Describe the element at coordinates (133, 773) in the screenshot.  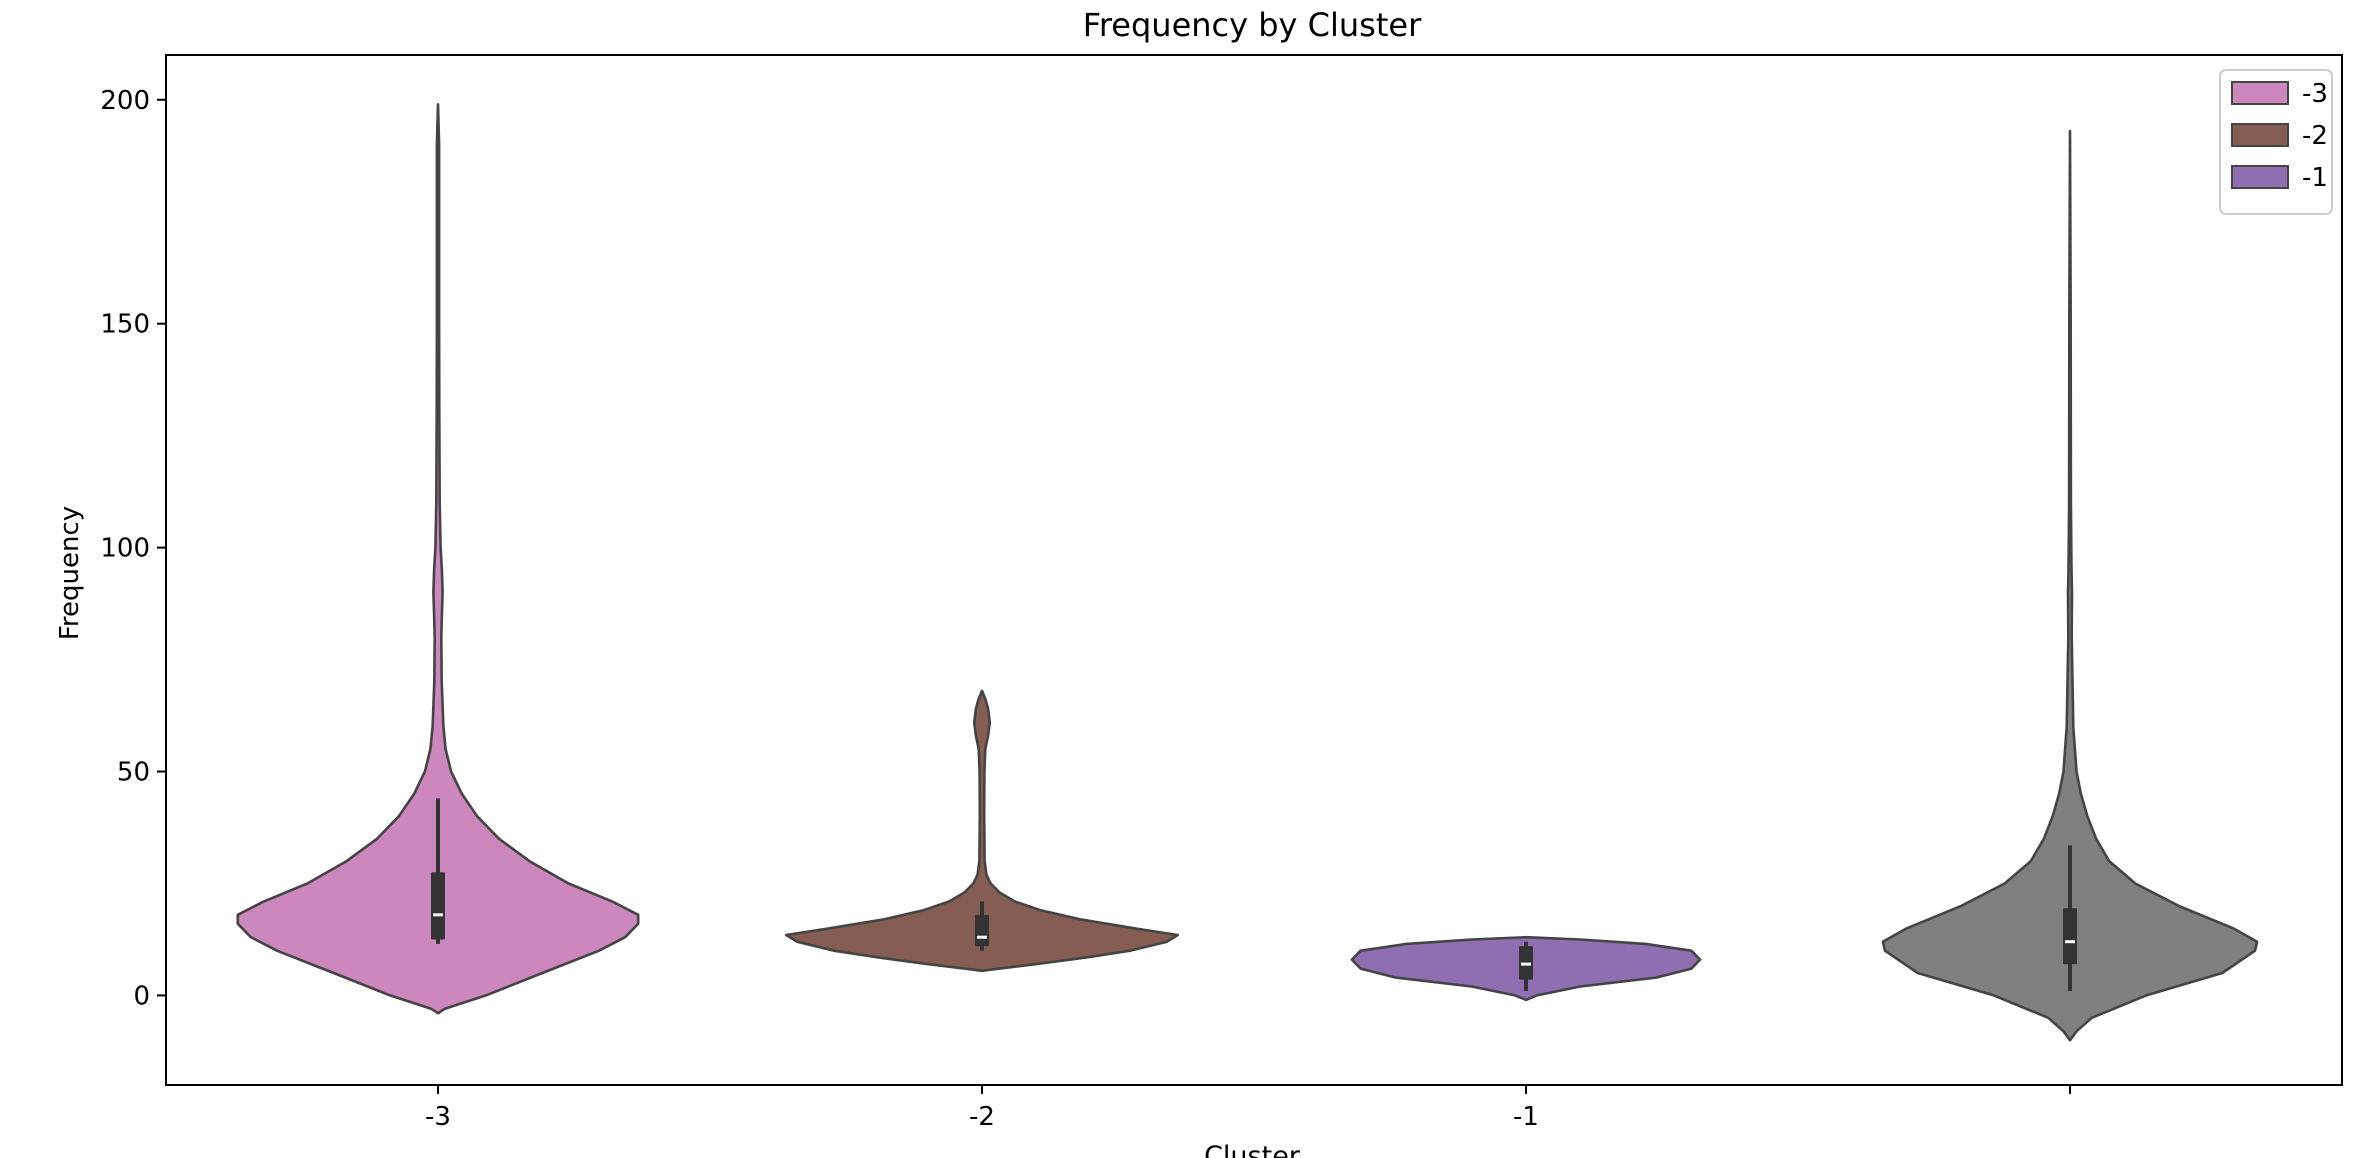
I see `y-tick-label-1: 50` at that location.